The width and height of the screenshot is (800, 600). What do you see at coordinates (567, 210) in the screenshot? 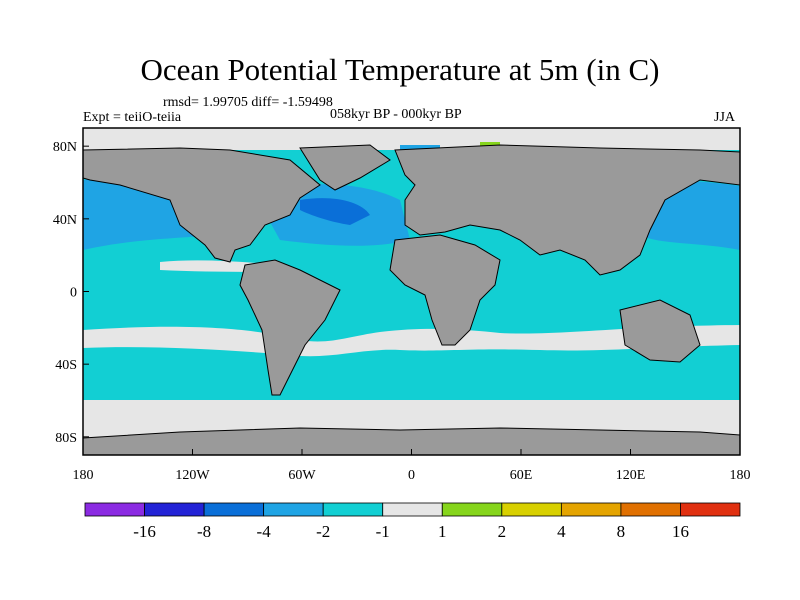
I see `eurasia` at bounding box center [567, 210].